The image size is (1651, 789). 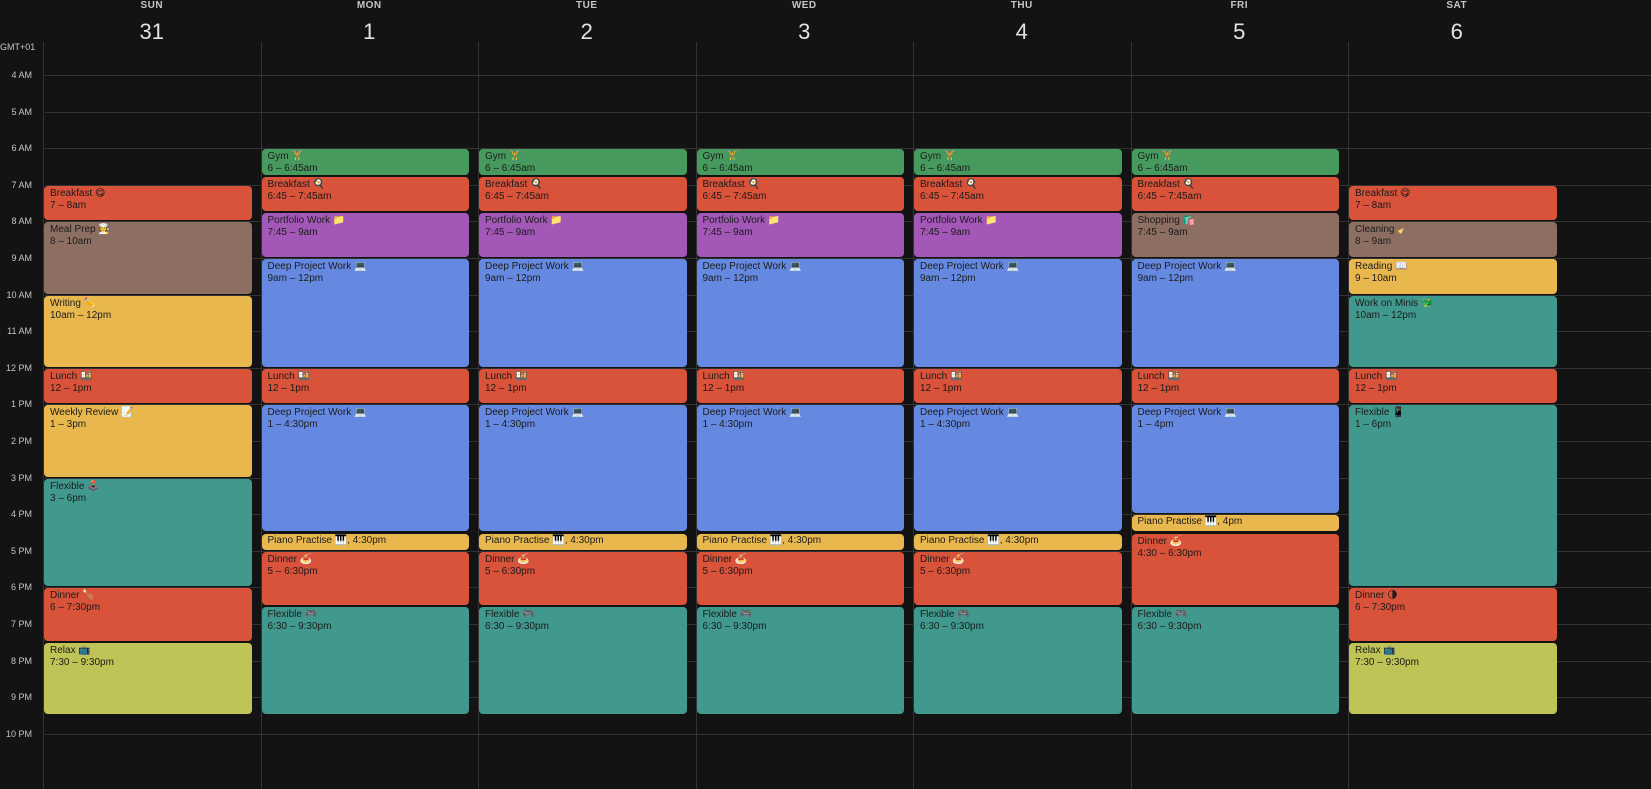 I want to click on day-header: SAT 6, so click(x=1457, y=22).